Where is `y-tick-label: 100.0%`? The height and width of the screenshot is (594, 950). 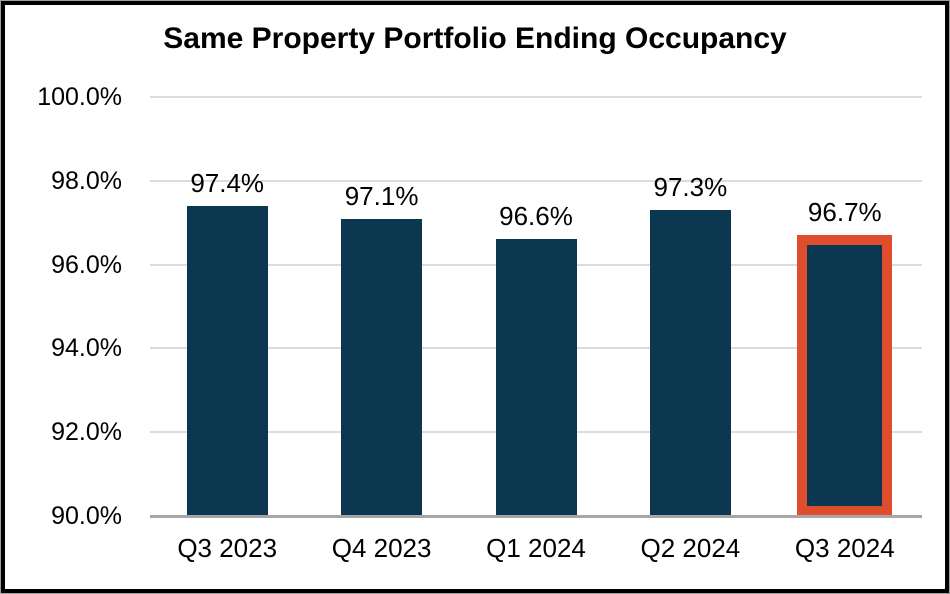
y-tick-label: 100.0% is located at coordinates (79, 97).